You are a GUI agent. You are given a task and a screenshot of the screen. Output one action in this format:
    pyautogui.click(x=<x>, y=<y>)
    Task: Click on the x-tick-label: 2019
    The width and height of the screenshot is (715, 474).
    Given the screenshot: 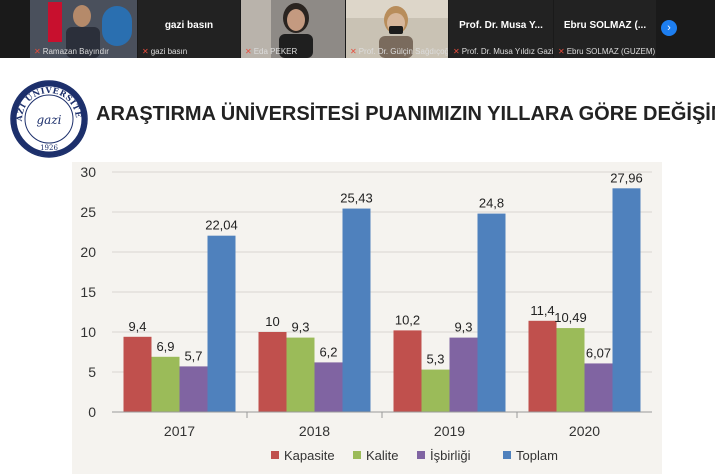 What is the action you would take?
    pyautogui.click(x=449, y=431)
    